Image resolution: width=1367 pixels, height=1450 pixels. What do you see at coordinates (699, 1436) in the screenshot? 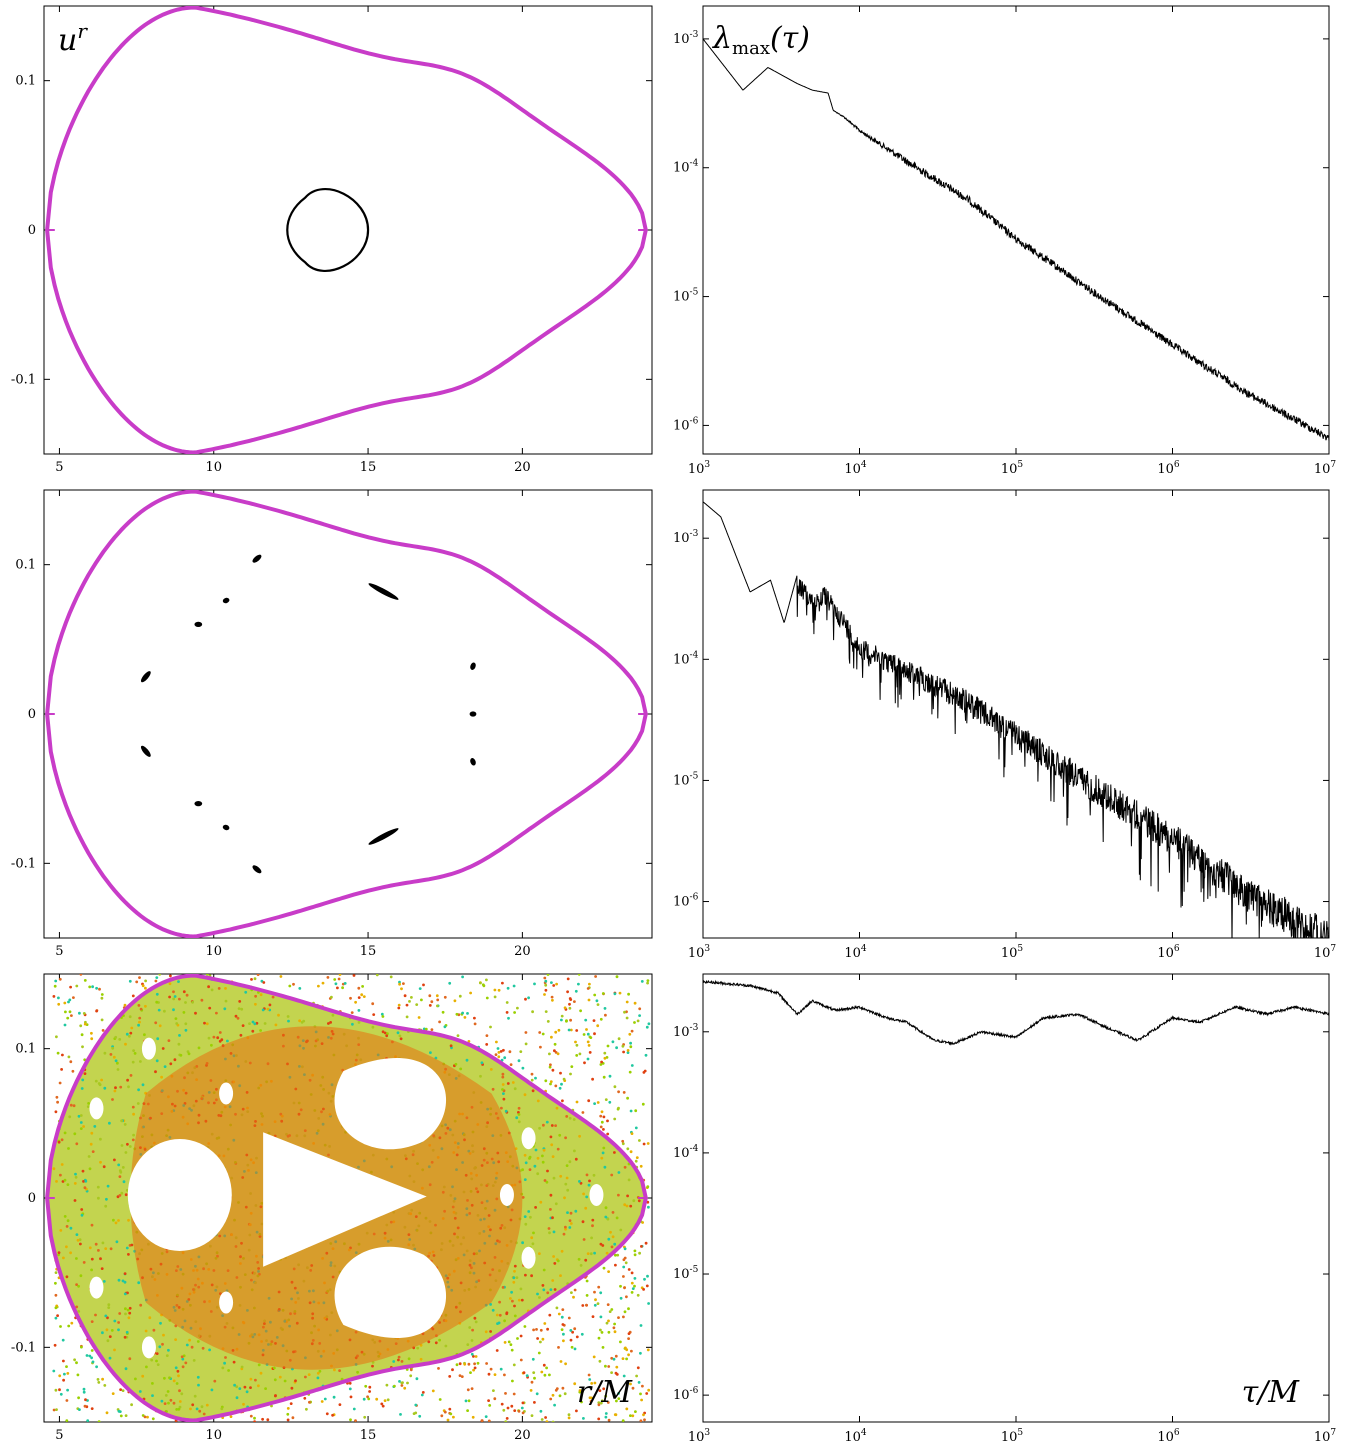
I see `x-tick-label: 10³` at bounding box center [699, 1436].